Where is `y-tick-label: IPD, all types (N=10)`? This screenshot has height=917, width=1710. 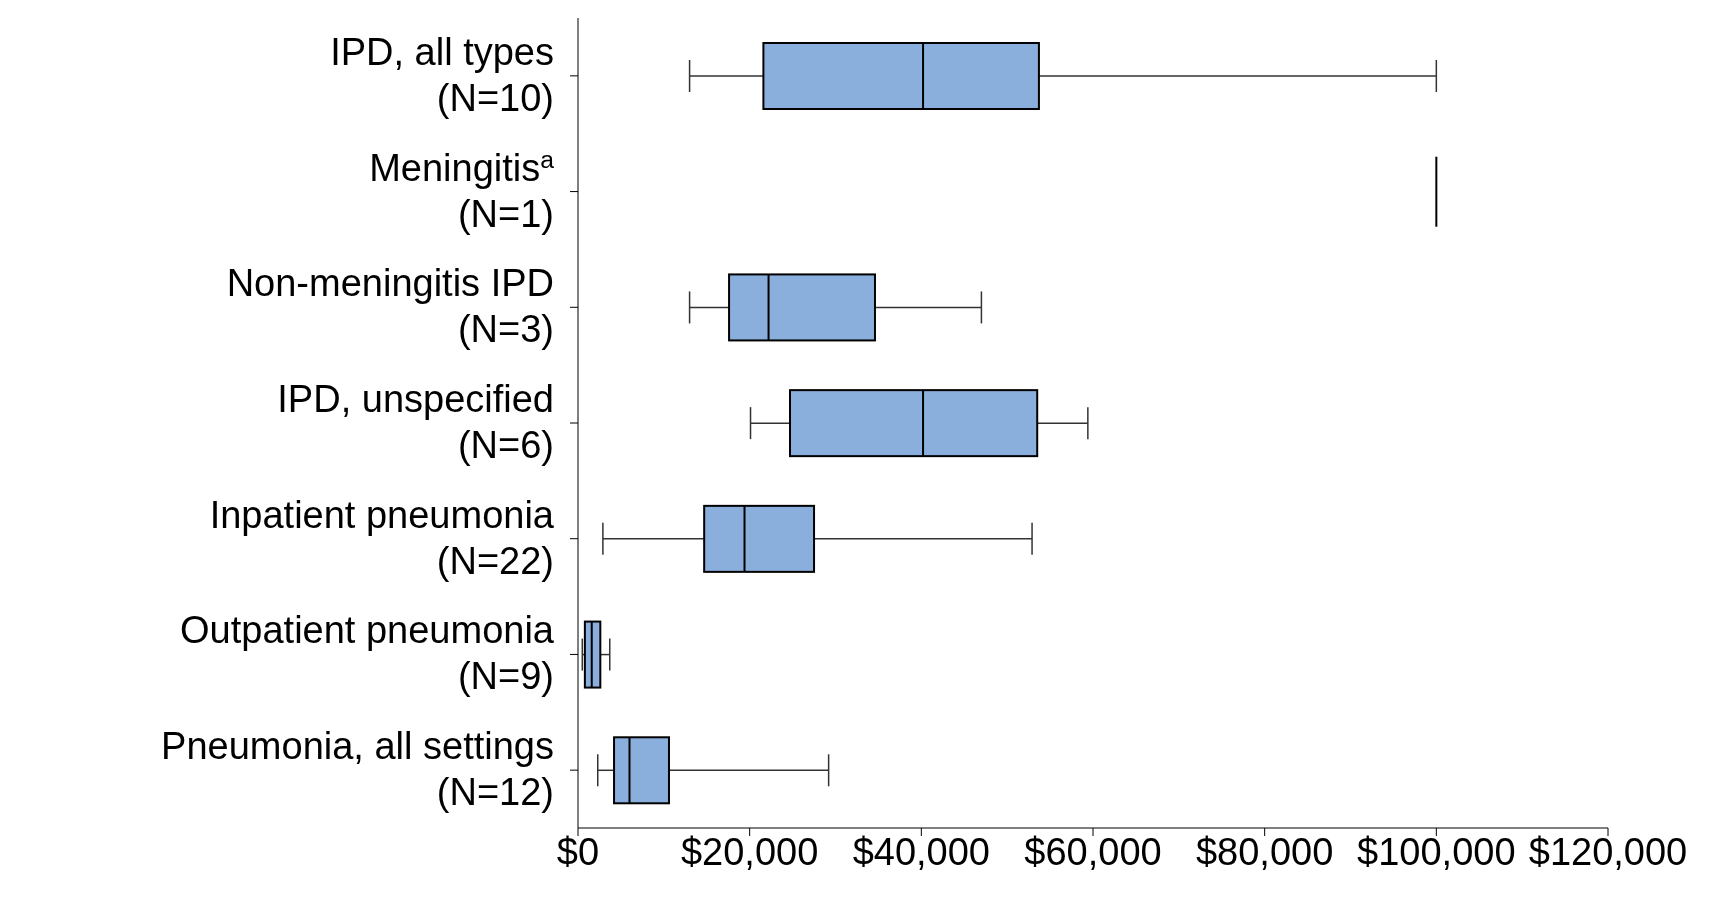
y-tick-label: IPD, all types (N=10) is located at coordinates (442, 74).